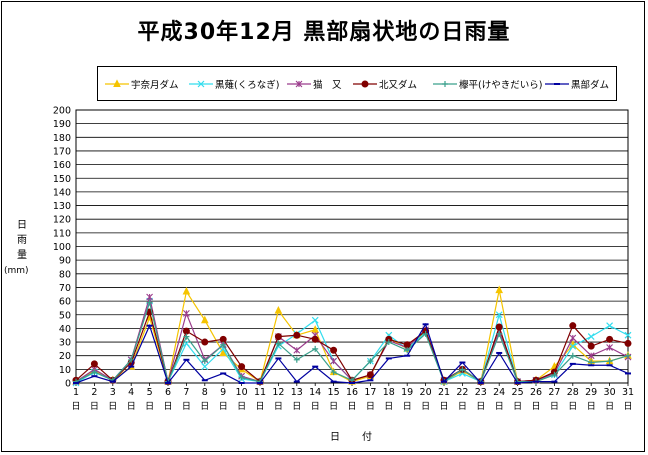 Image resolution: width=648 pixels, height=455 pixels. I want to click on legend-label: 宇奈月ダム, so click(155, 85).